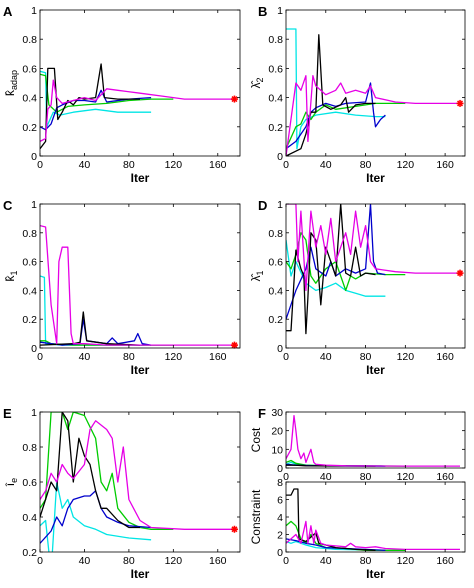  I want to click on panel-letter: E, so click(7, 413).